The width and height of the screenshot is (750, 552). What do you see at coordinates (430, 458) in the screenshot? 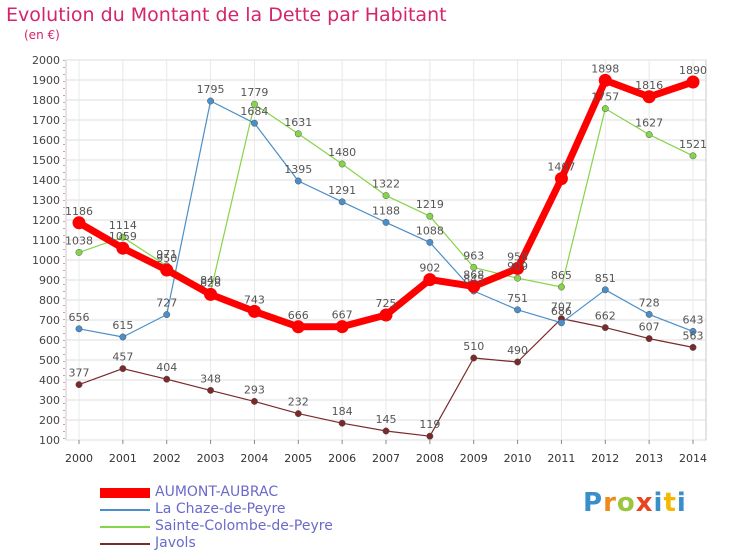
I see `x-tick-label: 2008` at bounding box center [430, 458].